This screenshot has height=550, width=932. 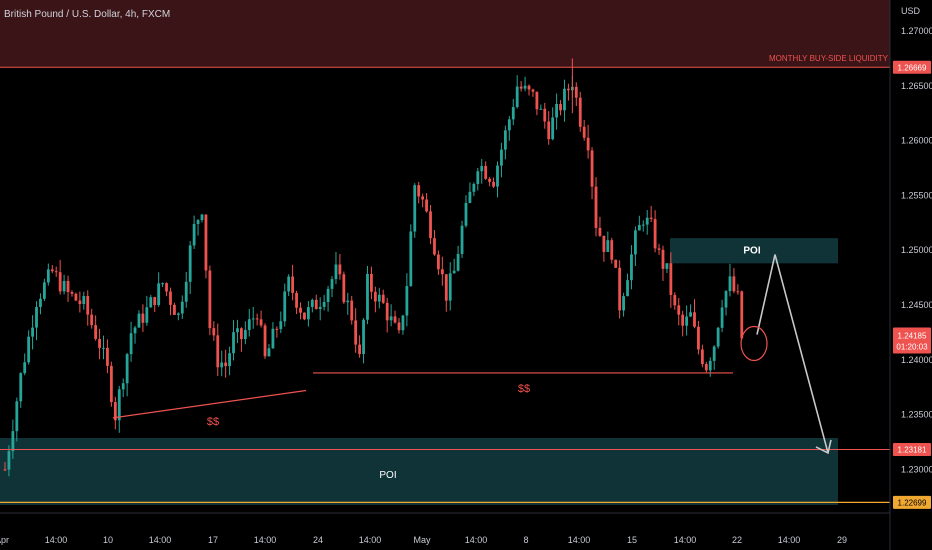 What do you see at coordinates (213, 540) in the screenshot?
I see `time-tick-label: 17` at bounding box center [213, 540].